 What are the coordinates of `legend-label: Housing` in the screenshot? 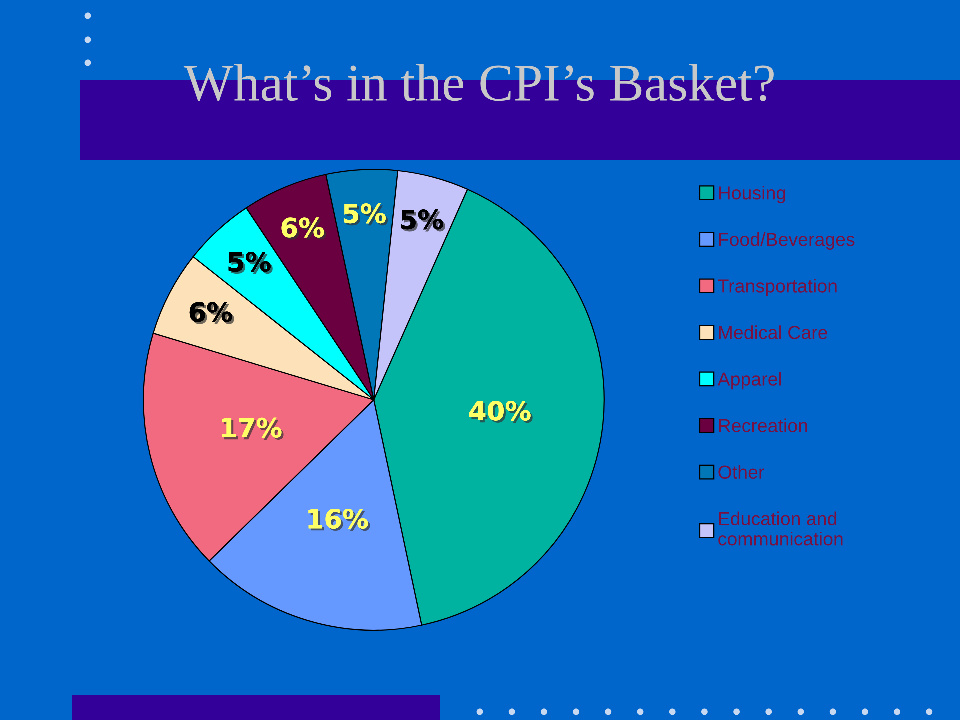 It's located at (752, 195).